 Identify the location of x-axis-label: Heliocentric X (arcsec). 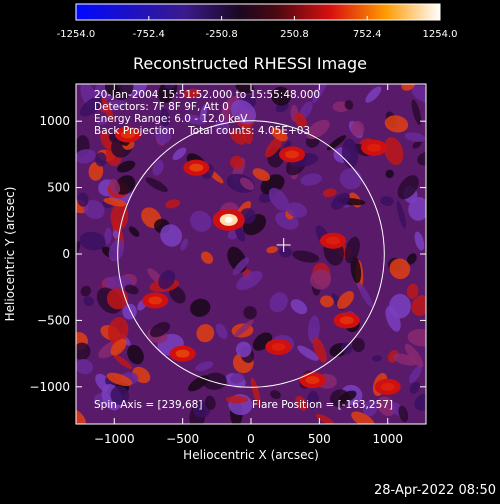
(251, 455).